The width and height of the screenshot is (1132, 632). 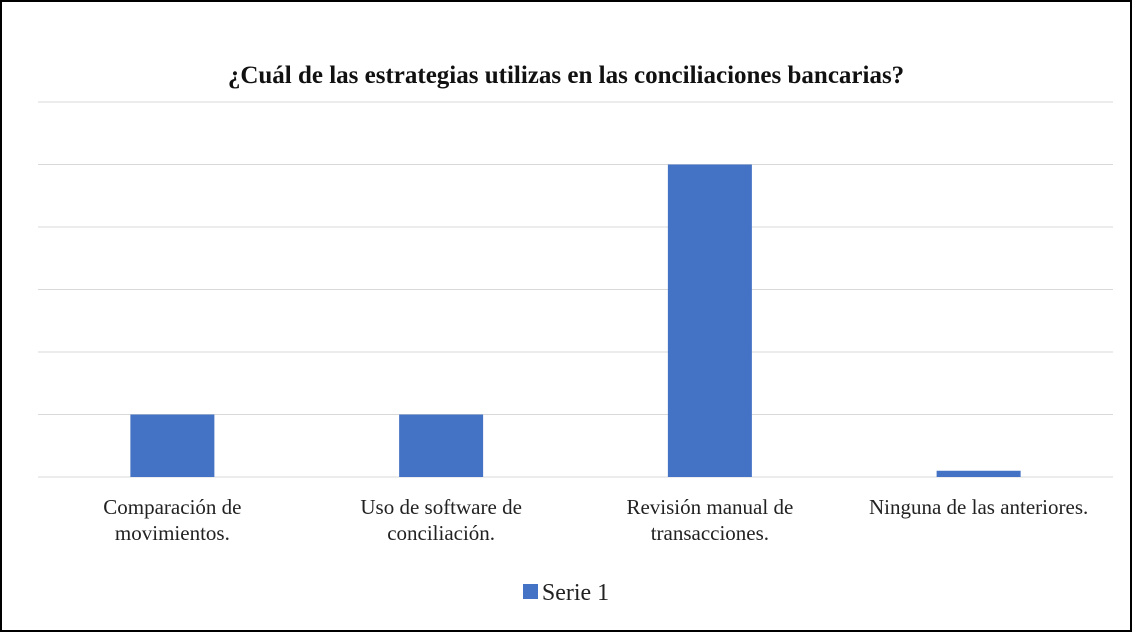 I want to click on legend-swatch, so click(x=530, y=591).